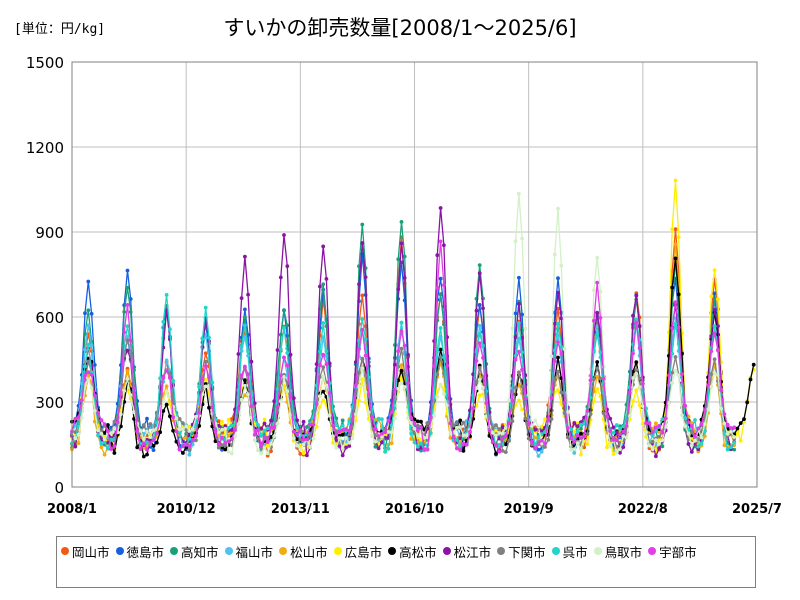 This screenshot has height=600, width=800. I want to click on x-tick-label: 2010/12, so click(186, 509).